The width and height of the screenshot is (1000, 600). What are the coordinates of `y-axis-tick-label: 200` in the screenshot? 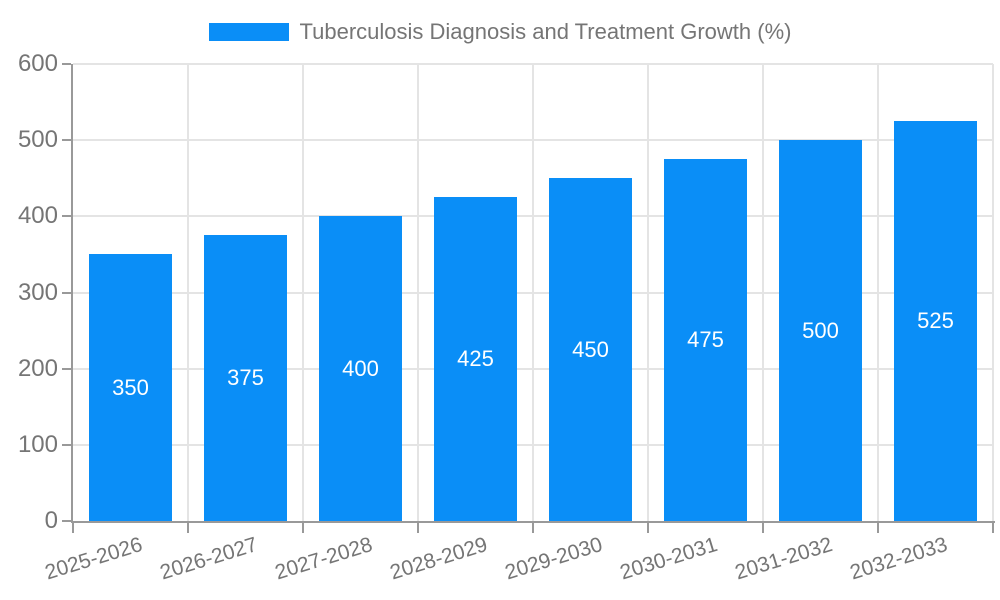 It's located at (37, 368).